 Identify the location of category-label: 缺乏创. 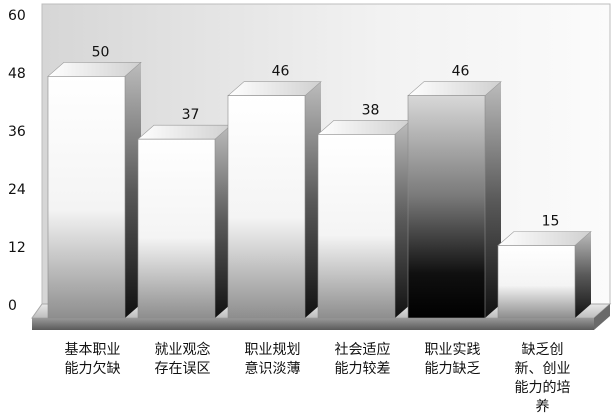
(543, 350).